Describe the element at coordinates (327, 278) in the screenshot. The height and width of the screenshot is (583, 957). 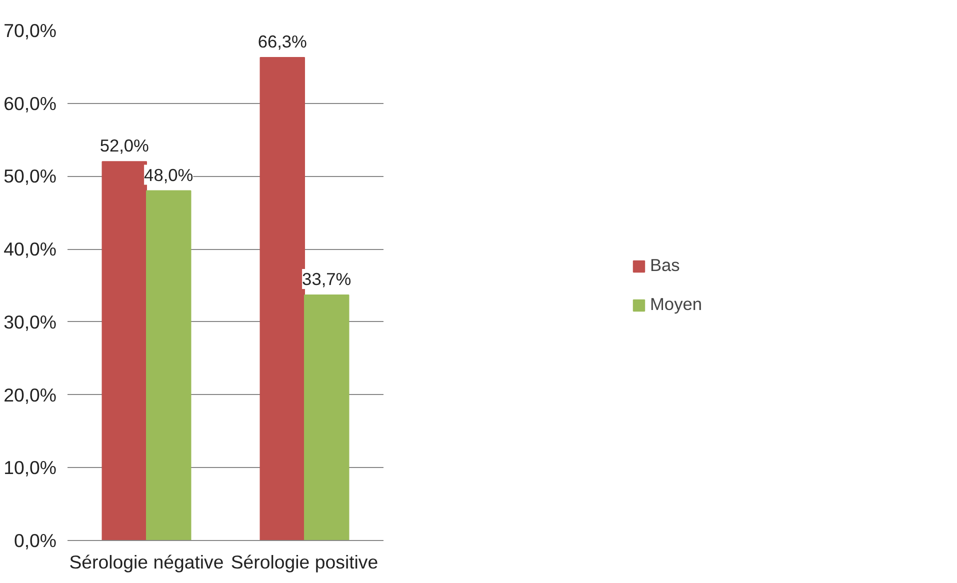
I see `data-label: 33,7%` at that location.